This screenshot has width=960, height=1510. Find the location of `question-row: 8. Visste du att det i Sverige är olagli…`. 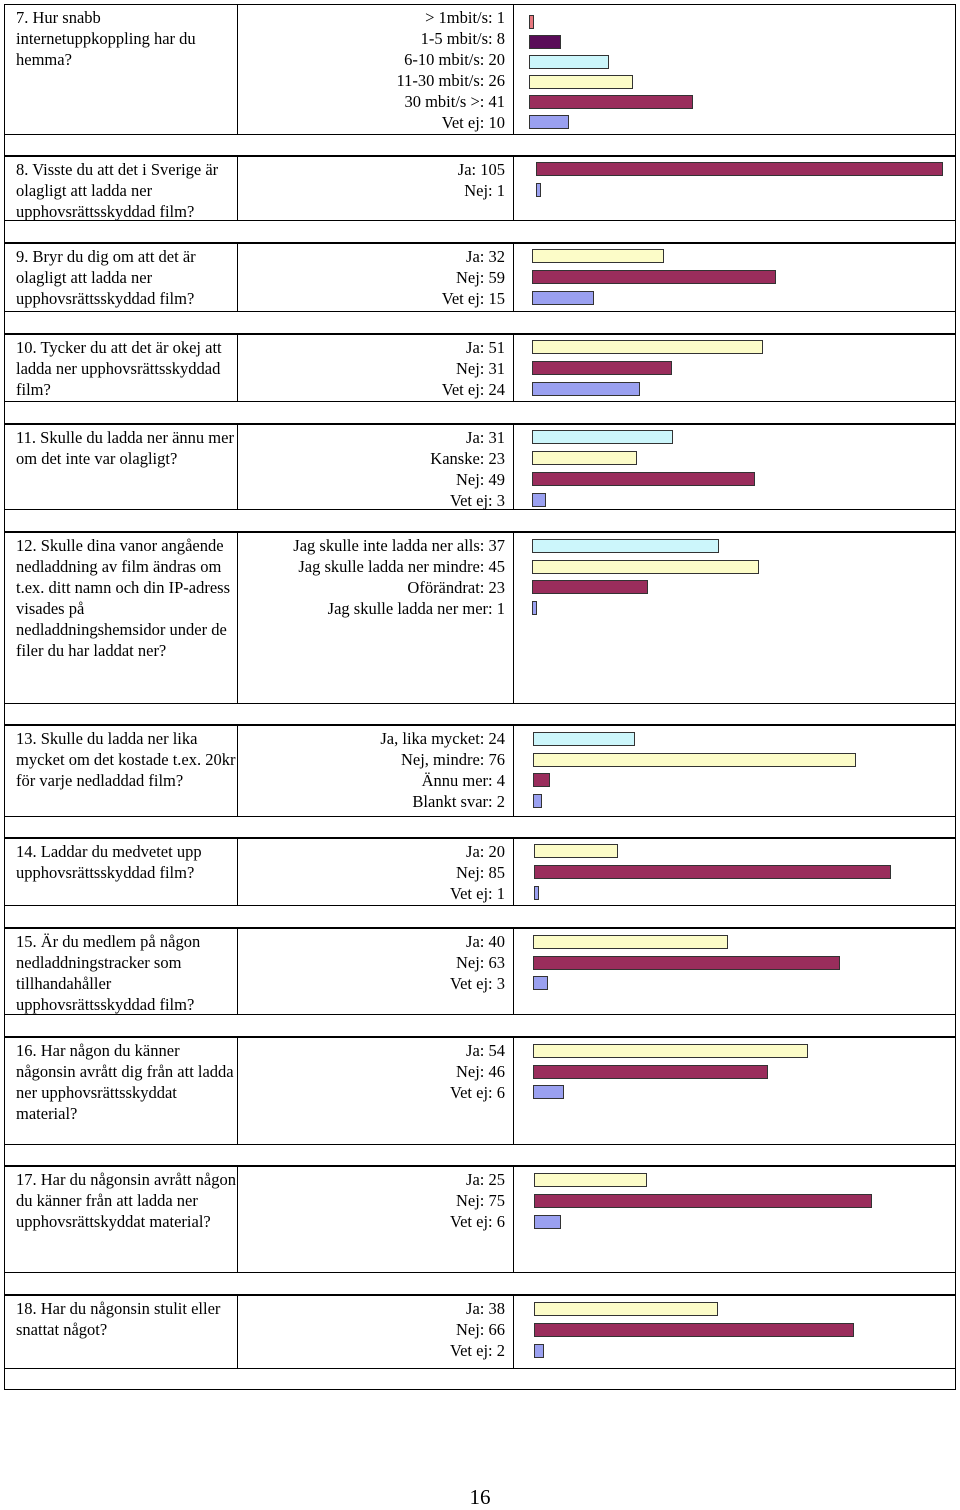

question-row: 8. Visste du att det i Sverige är olagli… is located at coordinates (480, 188).